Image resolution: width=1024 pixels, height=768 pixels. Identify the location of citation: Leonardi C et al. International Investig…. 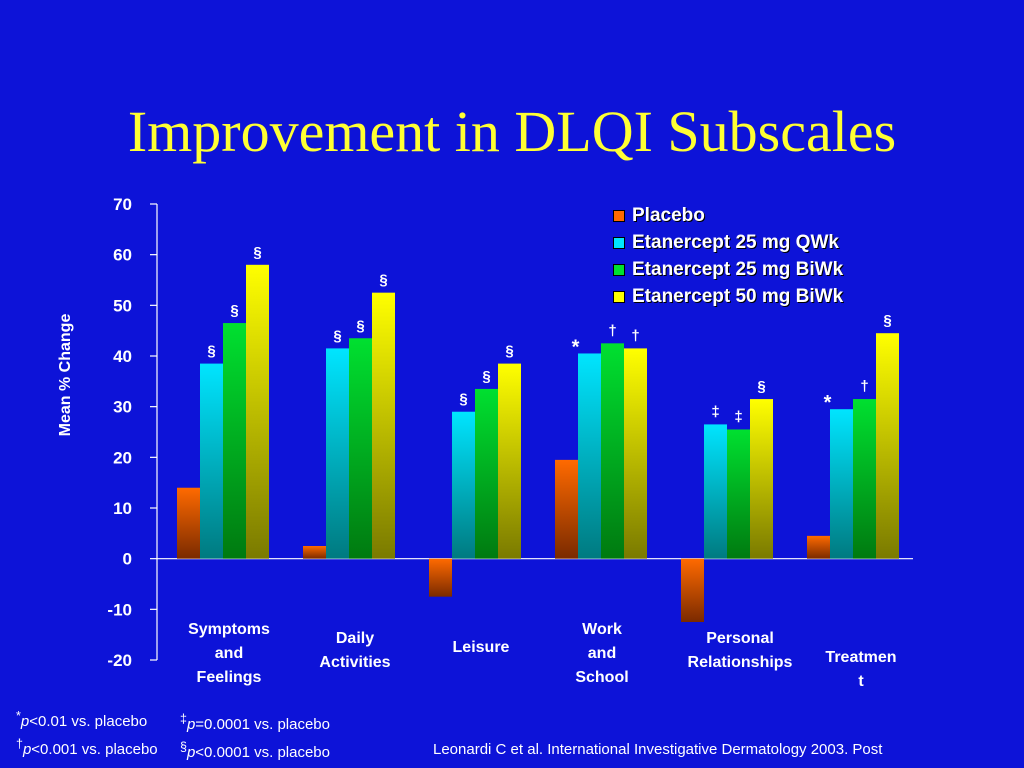
(658, 749).